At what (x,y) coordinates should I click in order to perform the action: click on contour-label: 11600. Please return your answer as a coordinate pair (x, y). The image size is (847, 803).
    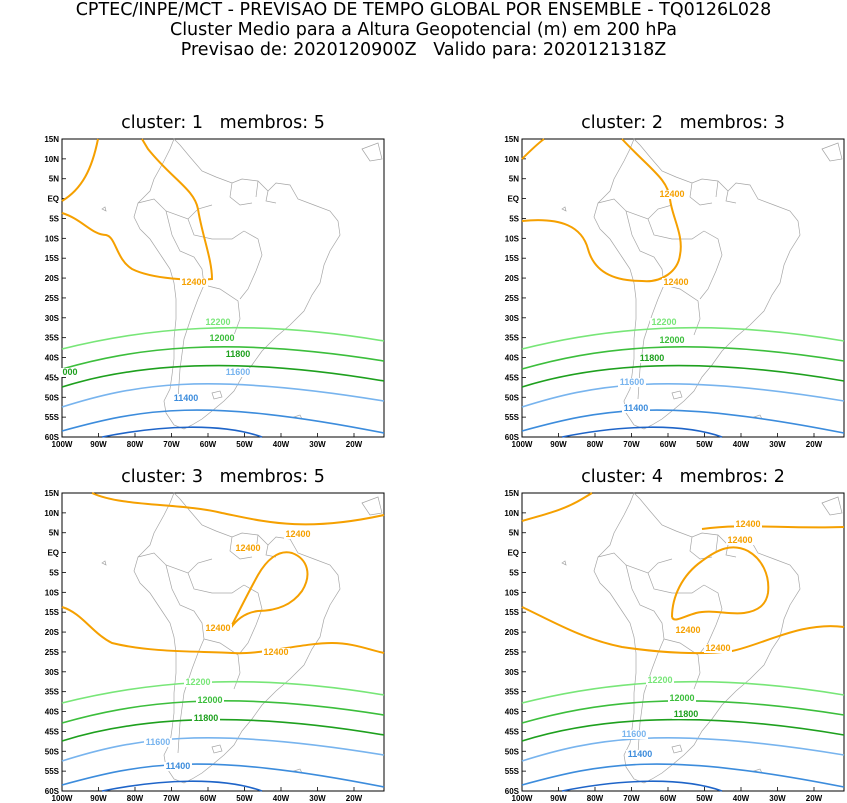
    Looking at the image, I should click on (632, 382).